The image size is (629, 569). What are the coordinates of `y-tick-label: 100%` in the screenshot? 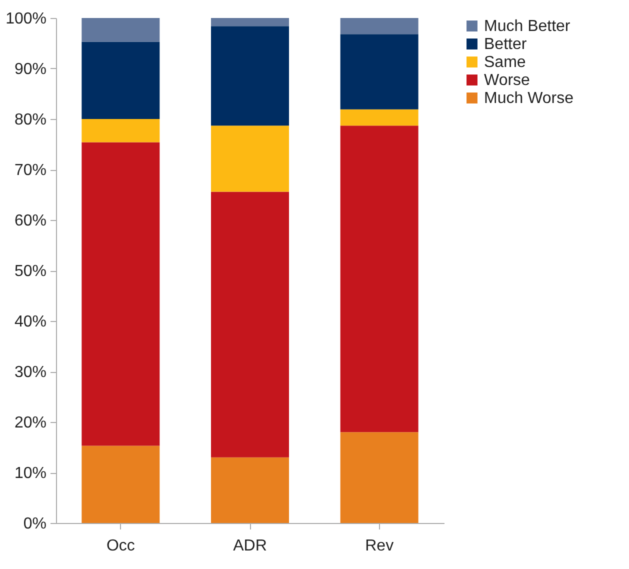 It's located at (26, 19).